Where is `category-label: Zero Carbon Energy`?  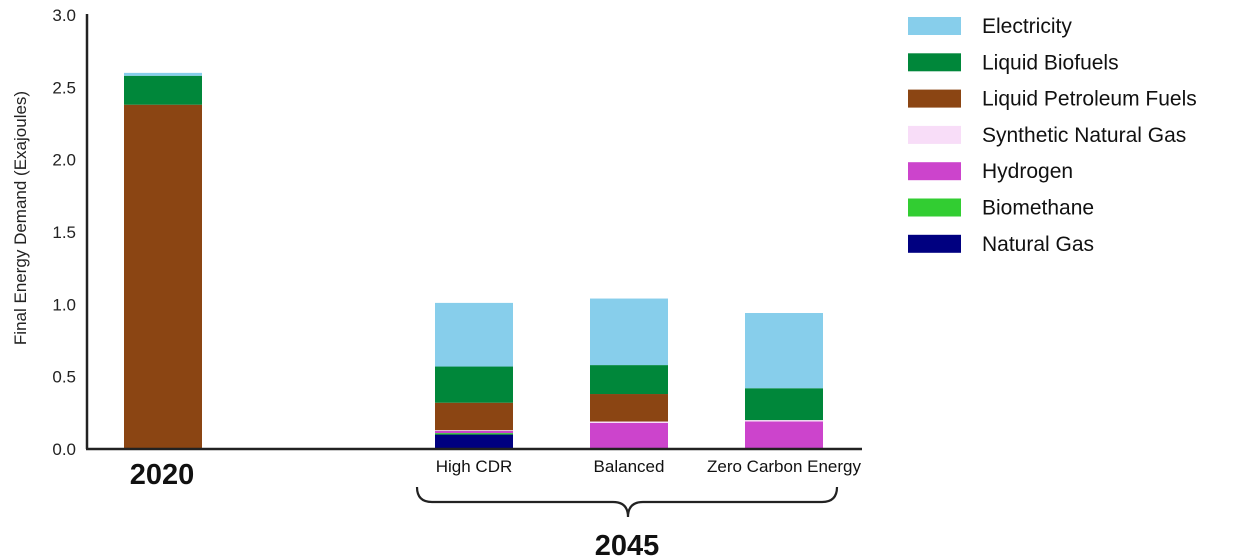 category-label: Zero Carbon Energy is located at coordinates (784, 466).